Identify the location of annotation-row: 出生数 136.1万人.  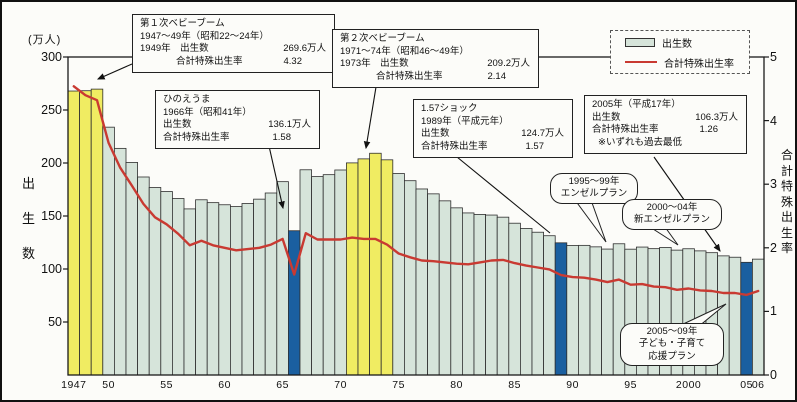
(237, 125).